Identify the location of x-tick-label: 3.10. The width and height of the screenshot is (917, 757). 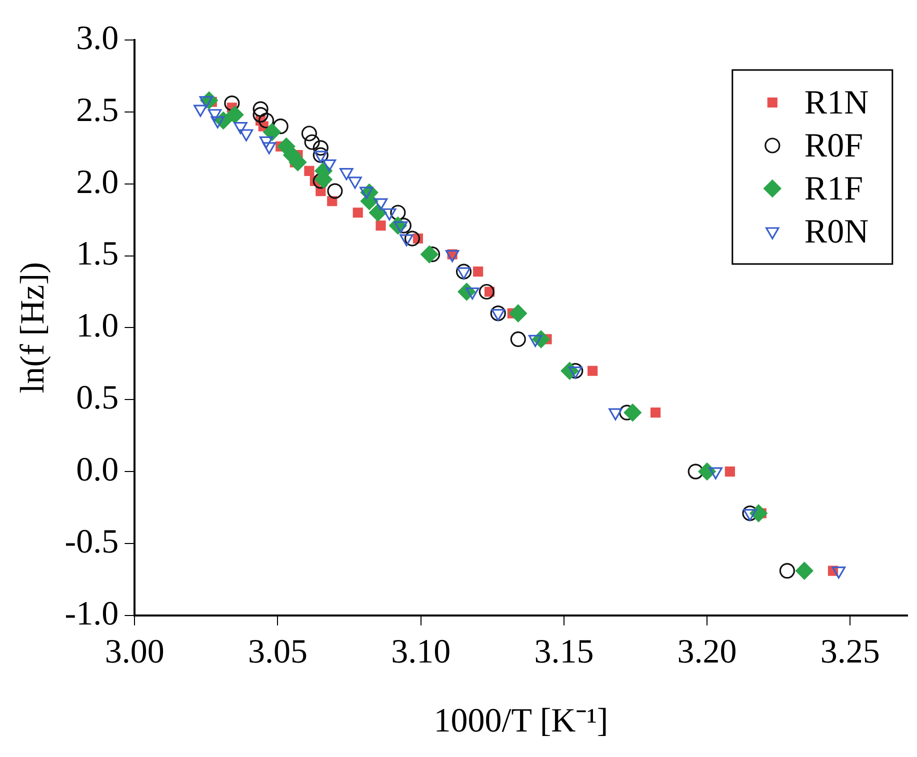
(421, 652).